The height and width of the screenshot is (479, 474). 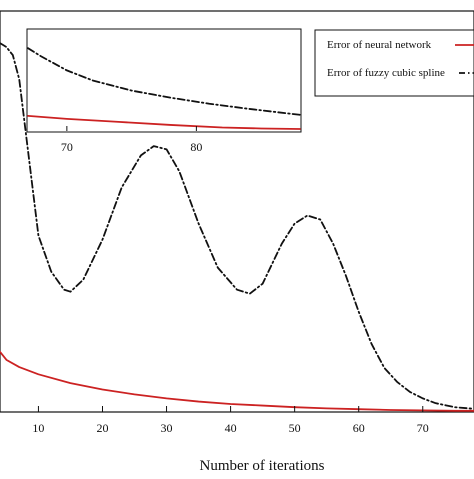 I want to click on inset-series-line-error-of-fuzzy-cubic-spline, so click(x=164, y=81).